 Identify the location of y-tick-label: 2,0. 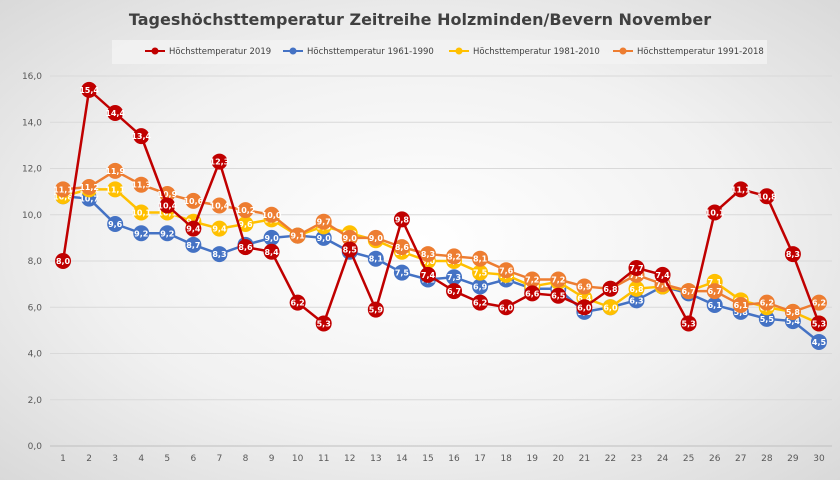
(35, 401).